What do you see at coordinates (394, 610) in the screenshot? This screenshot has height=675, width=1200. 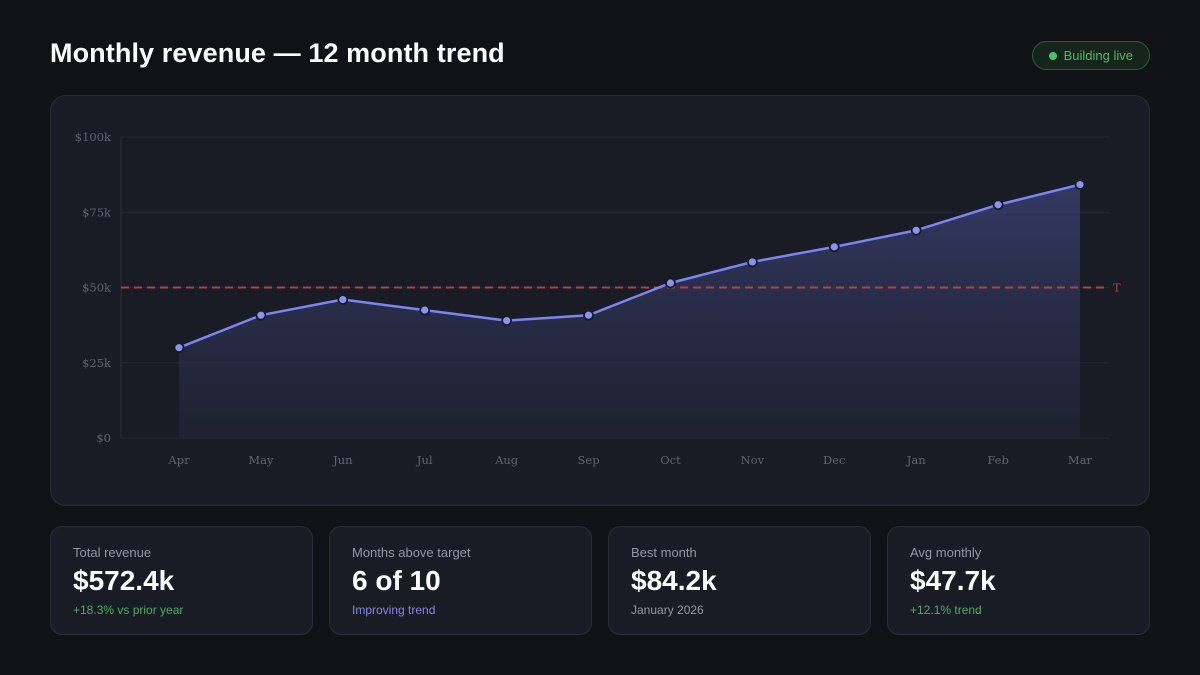 I see `card-subtext: Improving trend` at bounding box center [394, 610].